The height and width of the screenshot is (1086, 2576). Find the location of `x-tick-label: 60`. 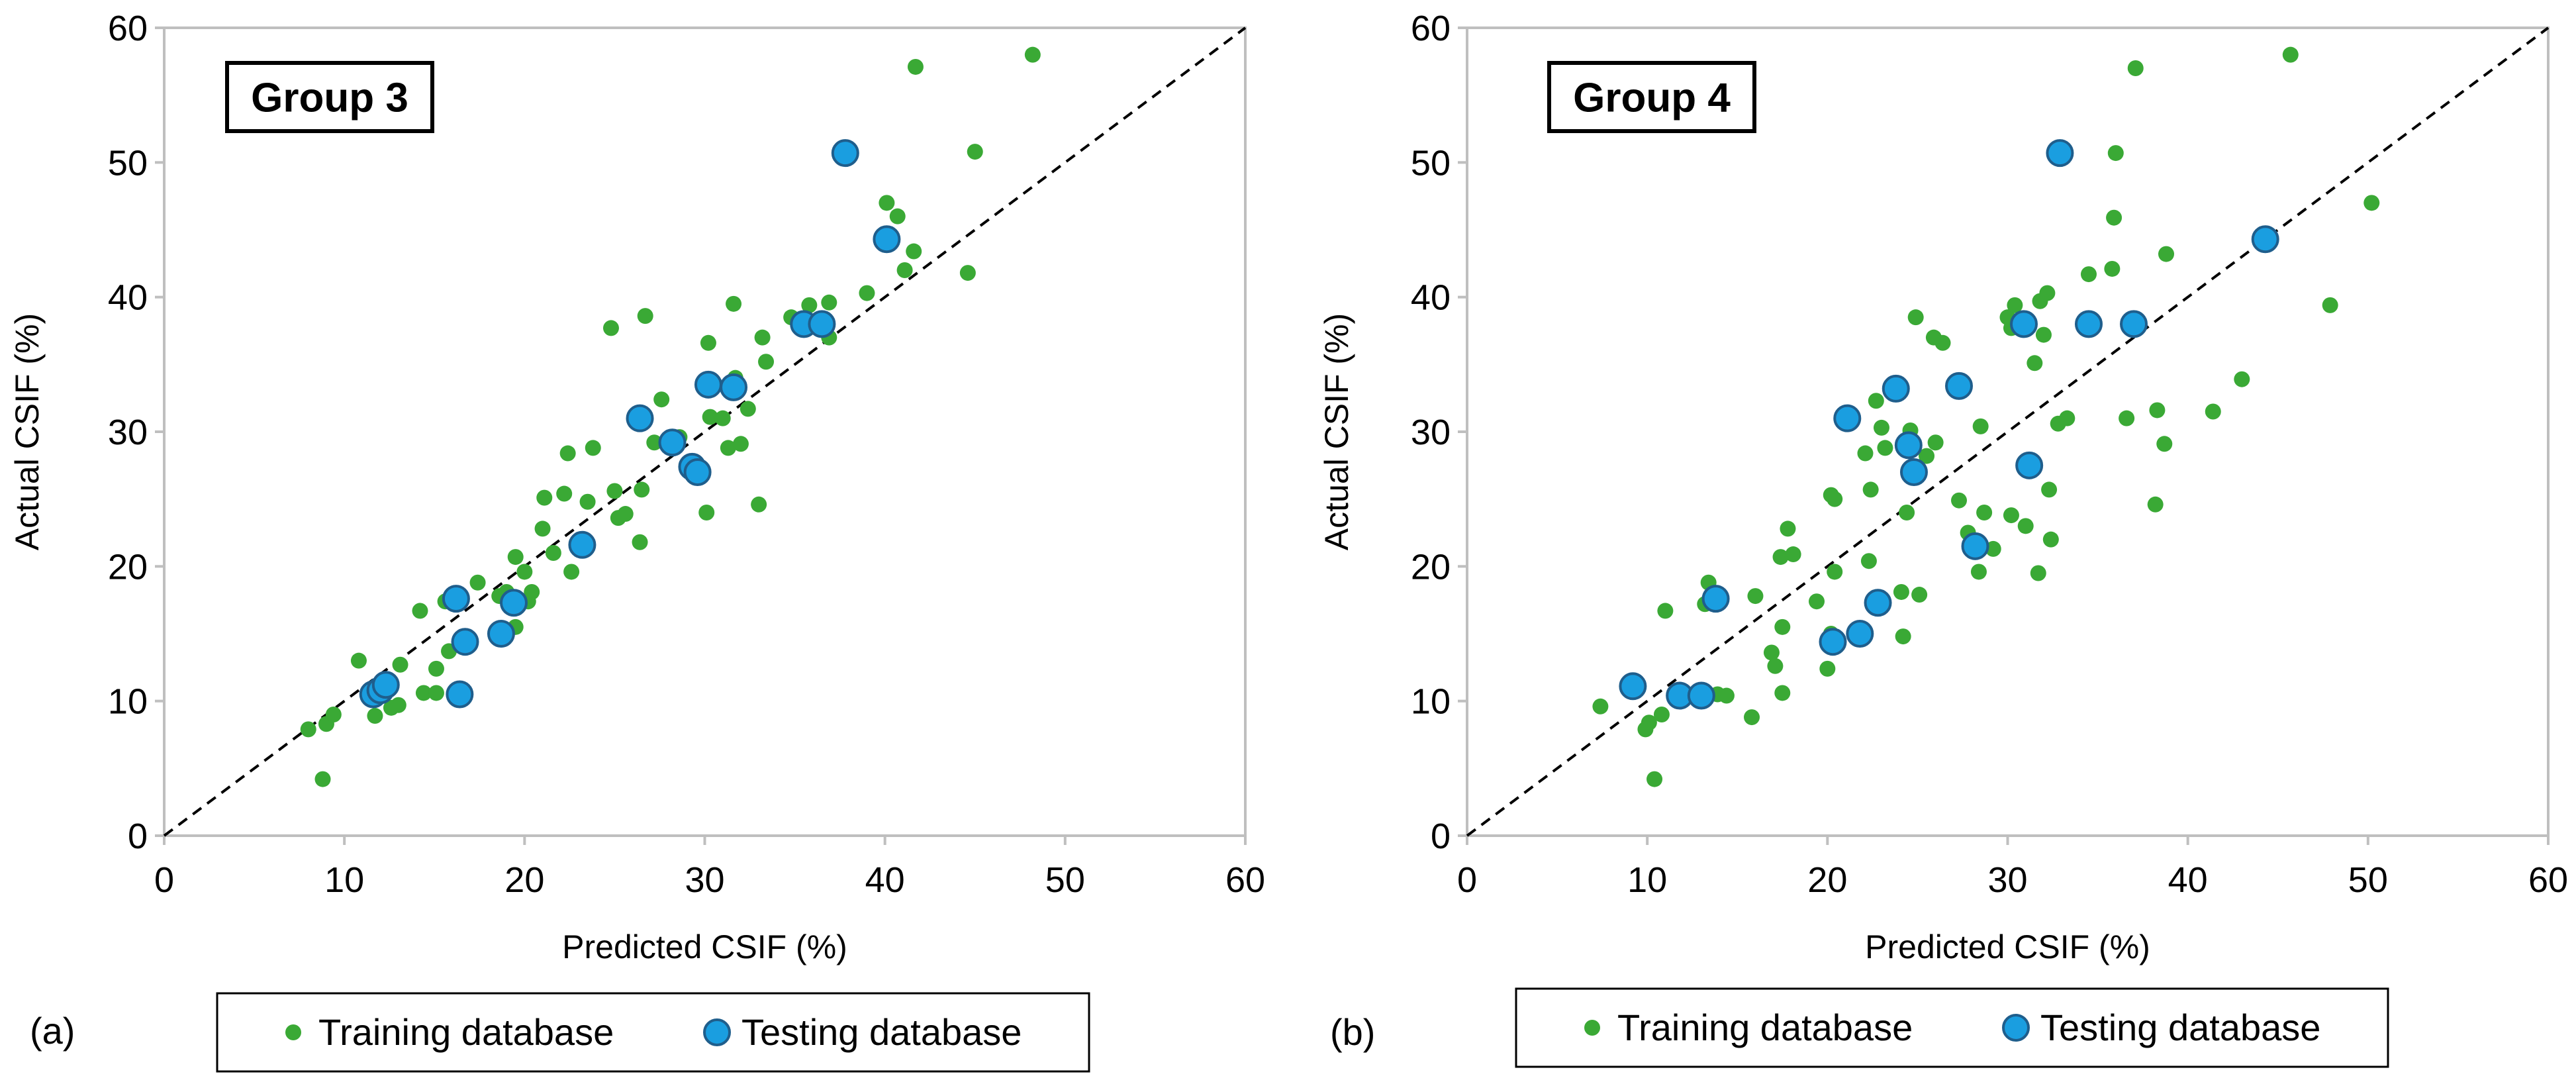

x-tick-label: 60 is located at coordinates (2548, 880).